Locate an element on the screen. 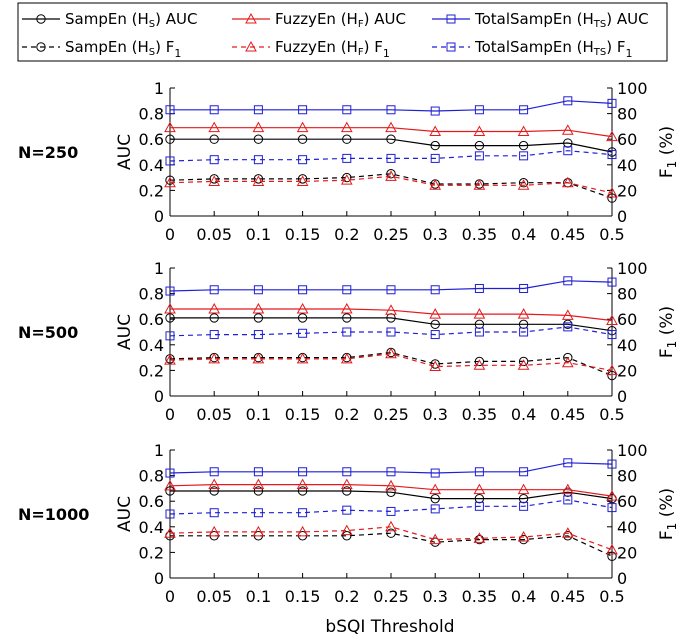 The width and height of the screenshot is (685, 640). y-tick-label-left: 0.2 is located at coordinates (151, 190).